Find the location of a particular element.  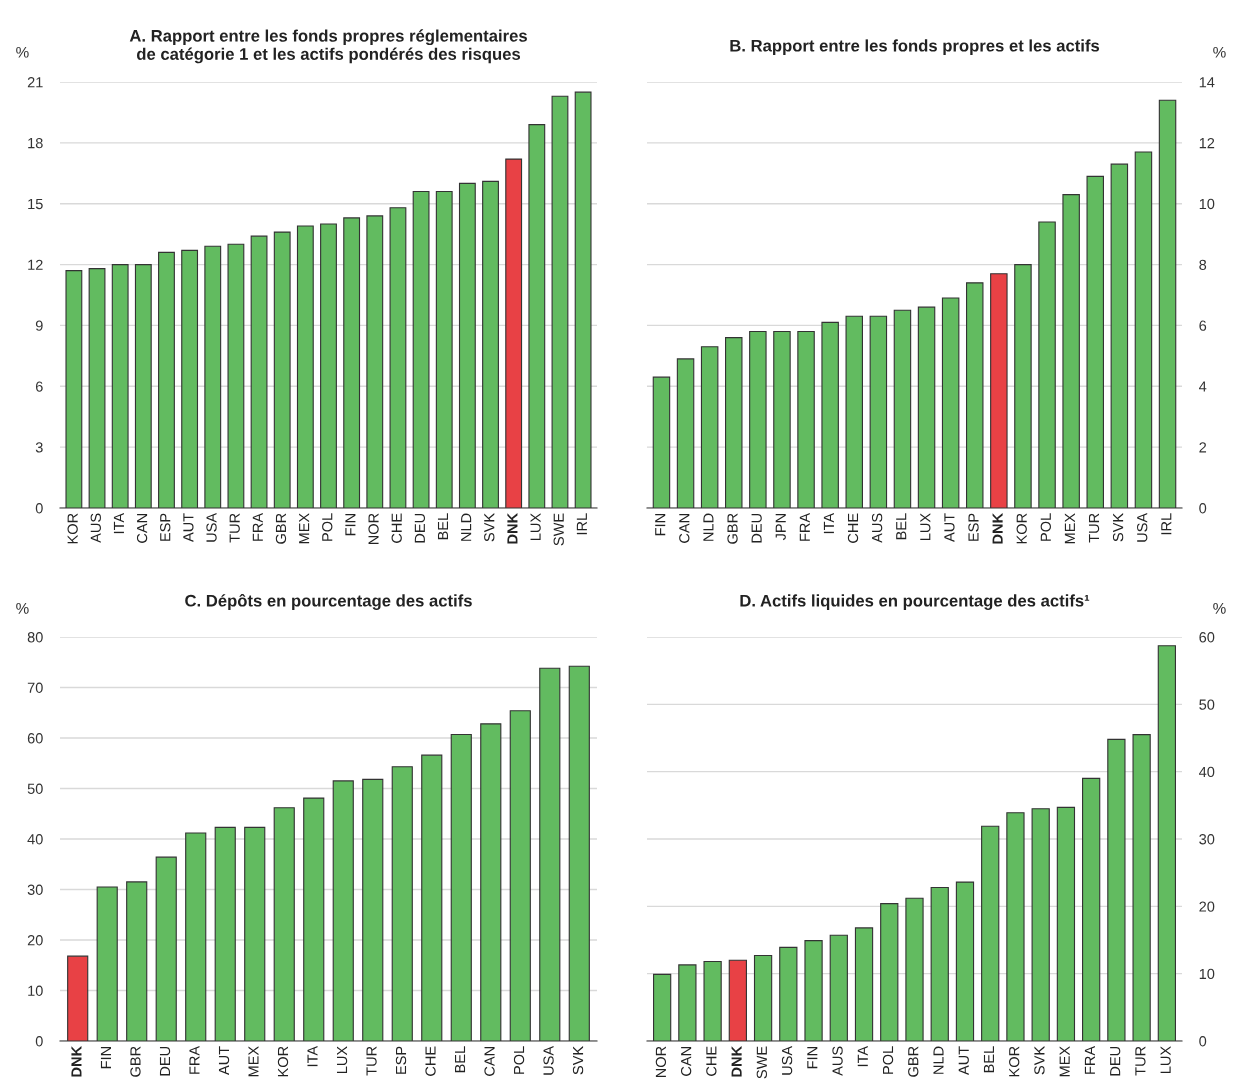

x-tick-label: IRL is located at coordinates (1166, 524).